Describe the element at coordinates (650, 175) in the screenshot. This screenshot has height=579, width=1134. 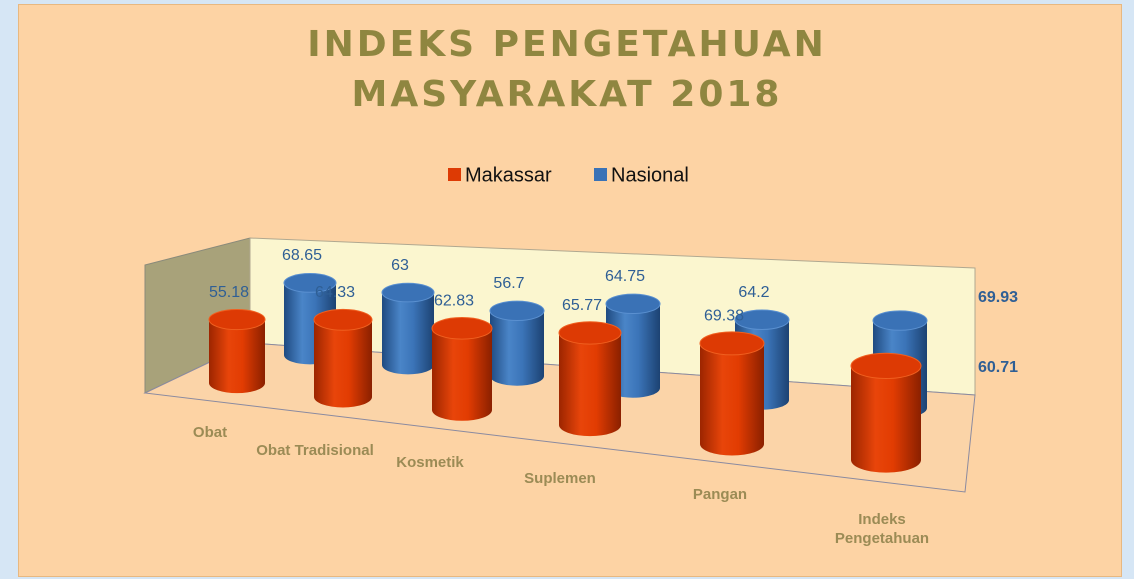
I see `legend-label: Nasional` at that location.